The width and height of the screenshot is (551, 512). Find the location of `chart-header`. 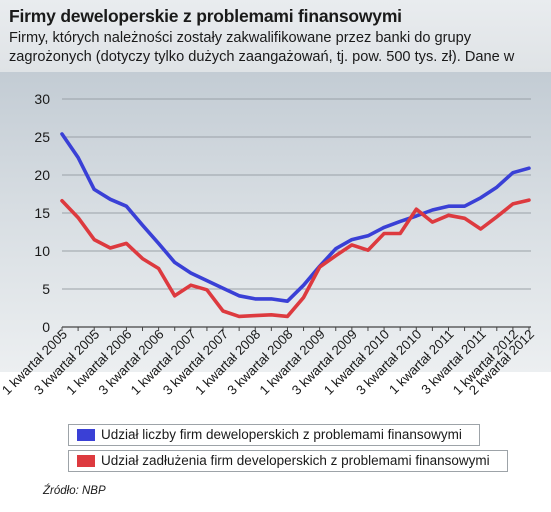

chart-header is located at coordinates (275, 36).